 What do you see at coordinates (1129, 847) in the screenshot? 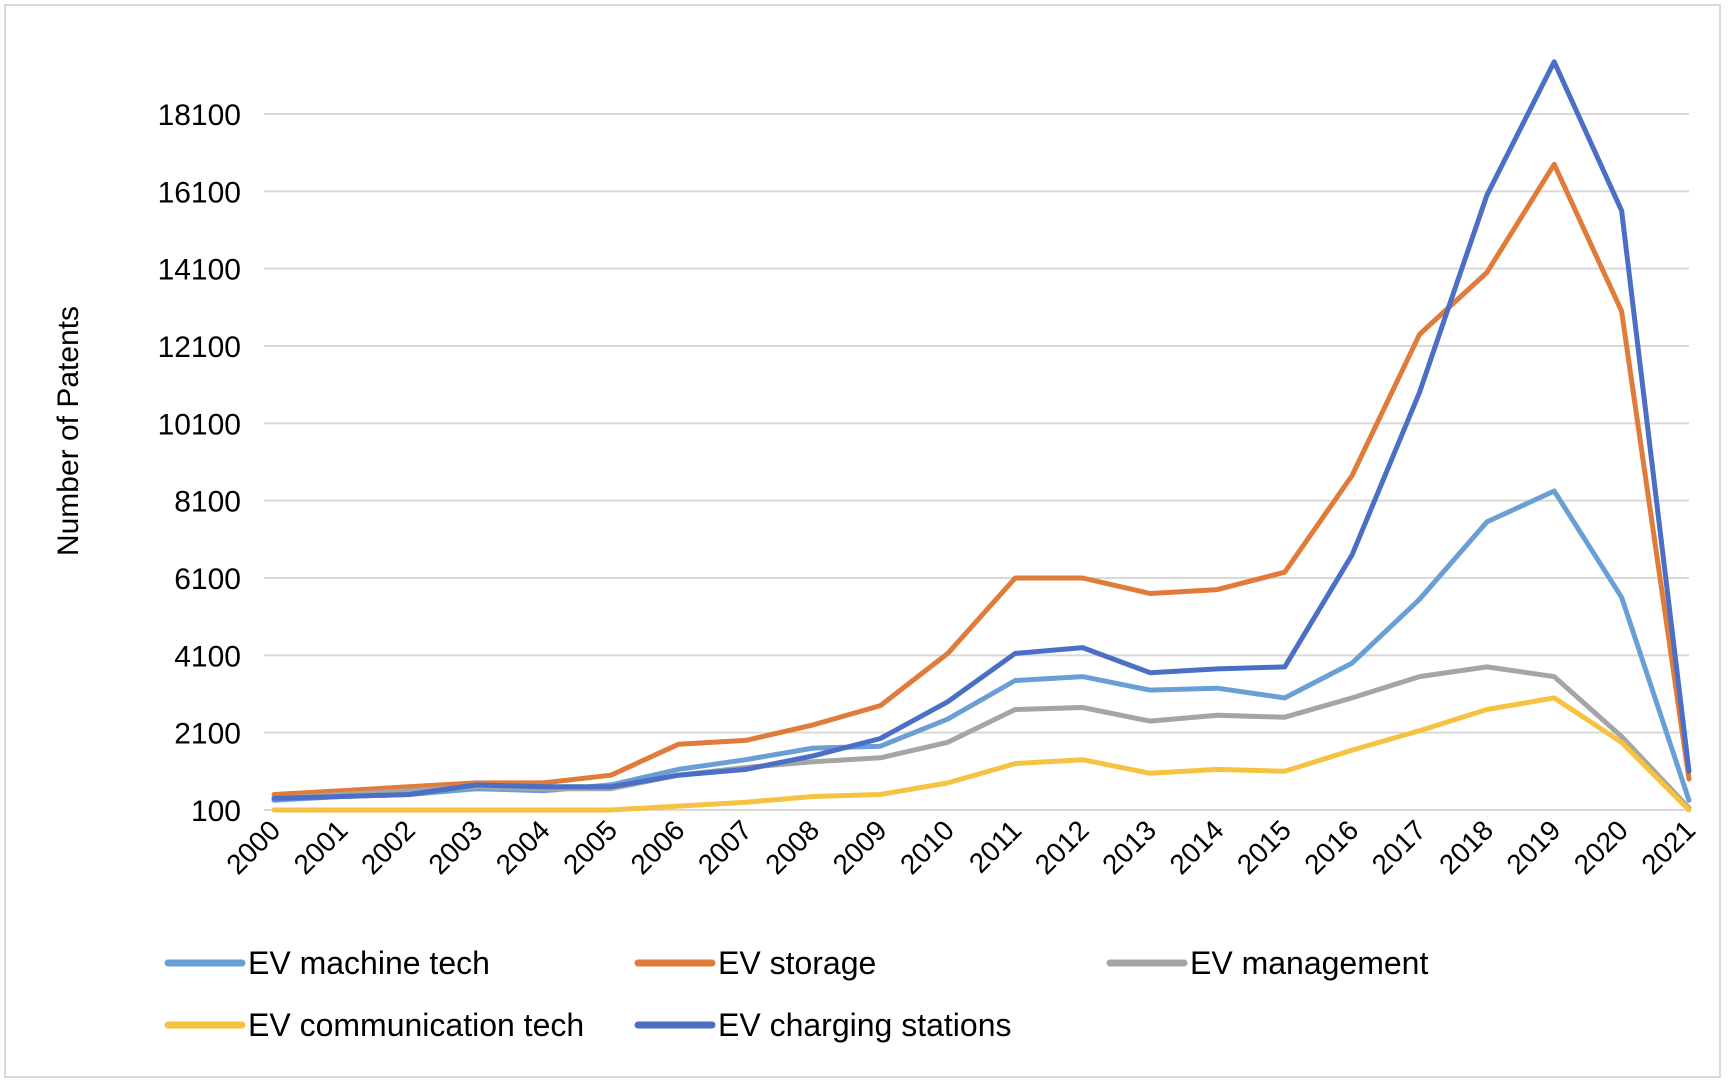
I see `x-tick-label: 2013` at bounding box center [1129, 847].